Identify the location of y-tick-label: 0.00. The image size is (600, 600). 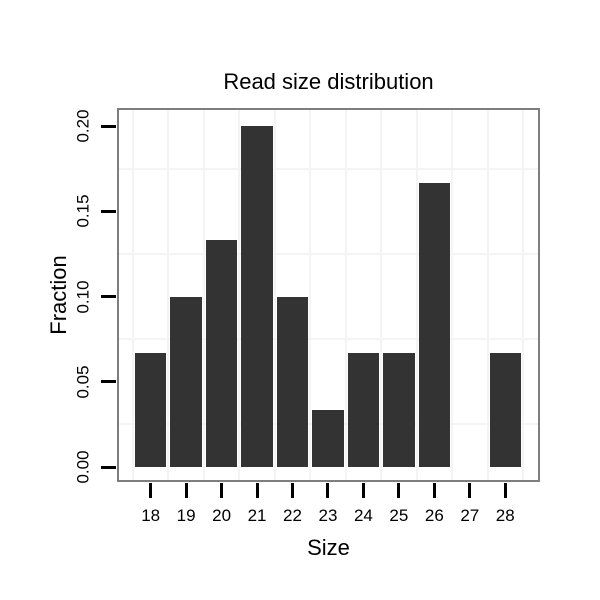
(83, 467).